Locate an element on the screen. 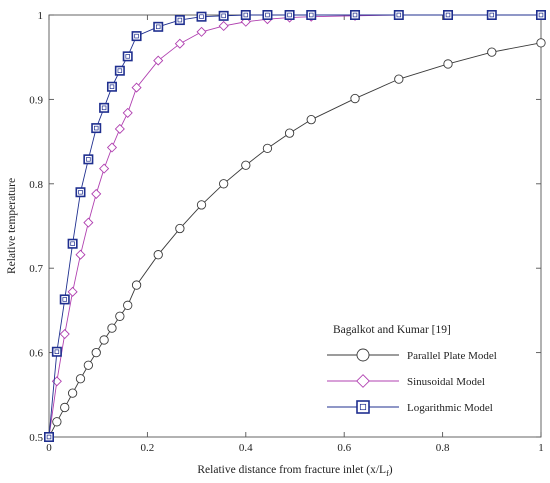  legend-marker is located at coordinates (363, 407).